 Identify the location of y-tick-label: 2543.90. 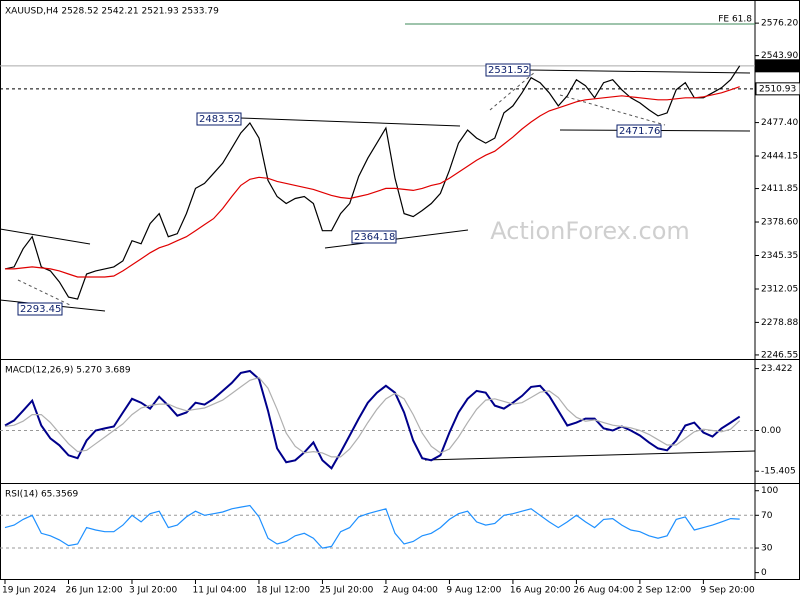
(779, 56).